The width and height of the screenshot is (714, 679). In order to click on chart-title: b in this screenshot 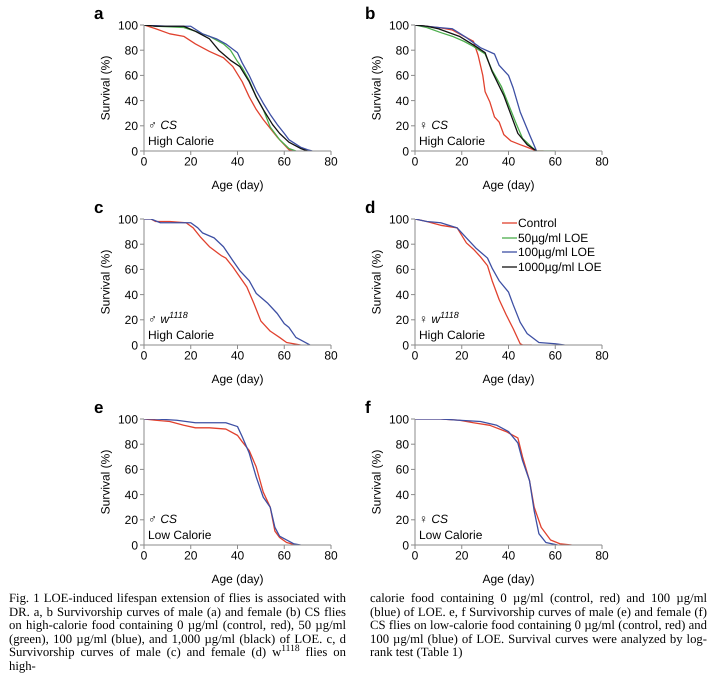, I will do `click(370, 13)`.